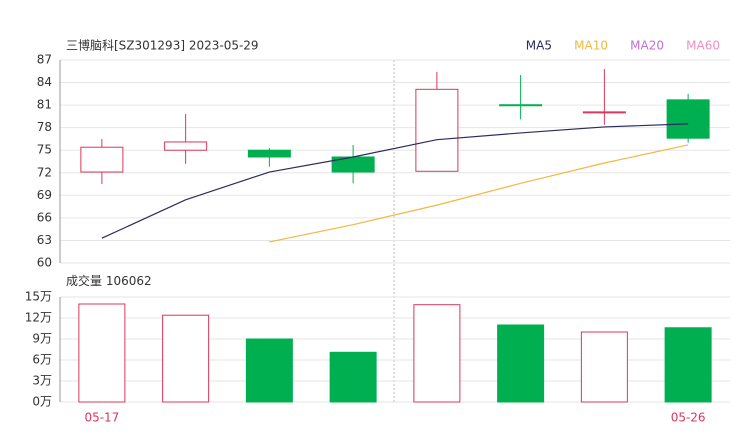  I want to click on y-tick-label: 81, so click(44, 105).